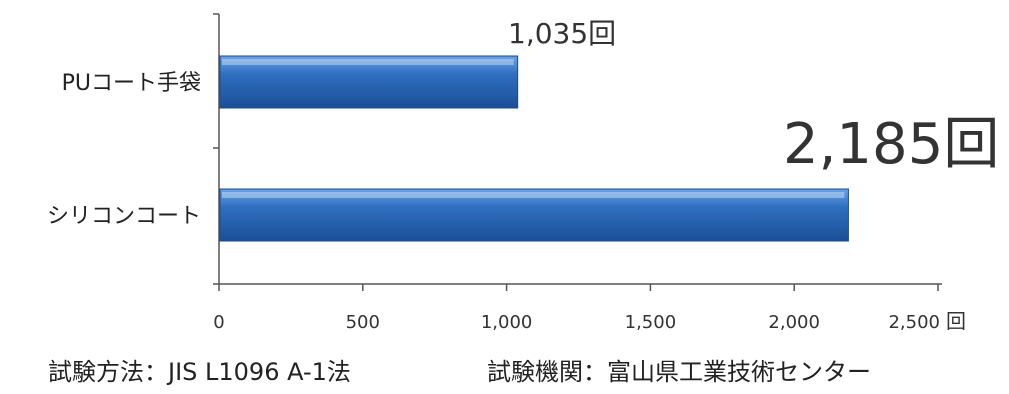 This screenshot has width=1009, height=394. What do you see at coordinates (914, 322) in the screenshot?
I see `x-tick-label-5: 2,500` at bounding box center [914, 322].